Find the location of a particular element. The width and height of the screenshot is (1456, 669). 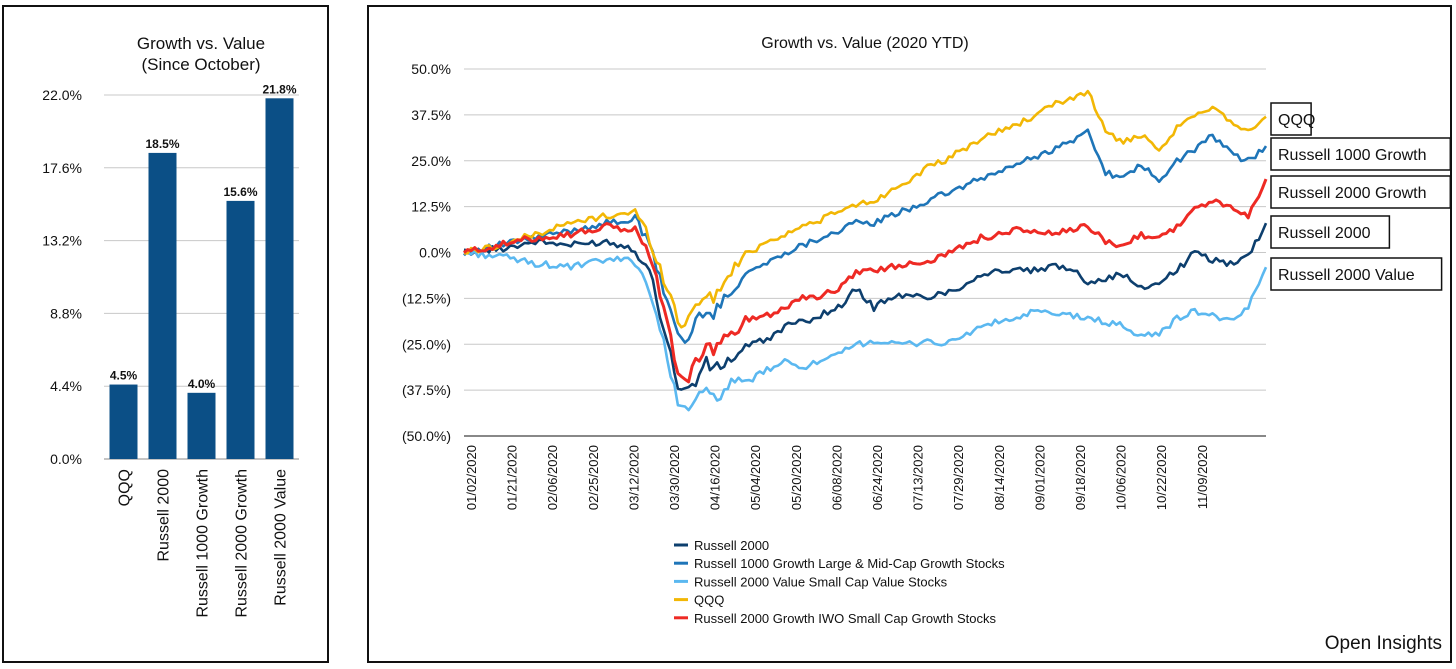

end-label-text: Russell 2000 is located at coordinates (1324, 233).